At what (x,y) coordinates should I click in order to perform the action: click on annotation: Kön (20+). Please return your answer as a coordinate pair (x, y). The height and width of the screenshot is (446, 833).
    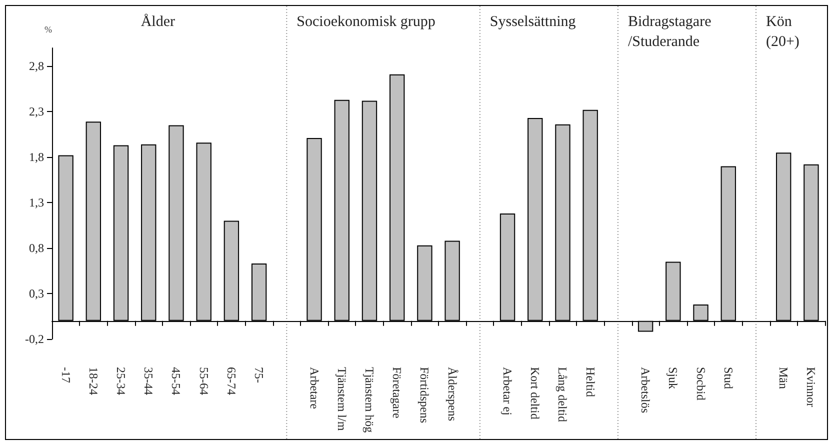
    Looking at the image, I should click on (783, 32).